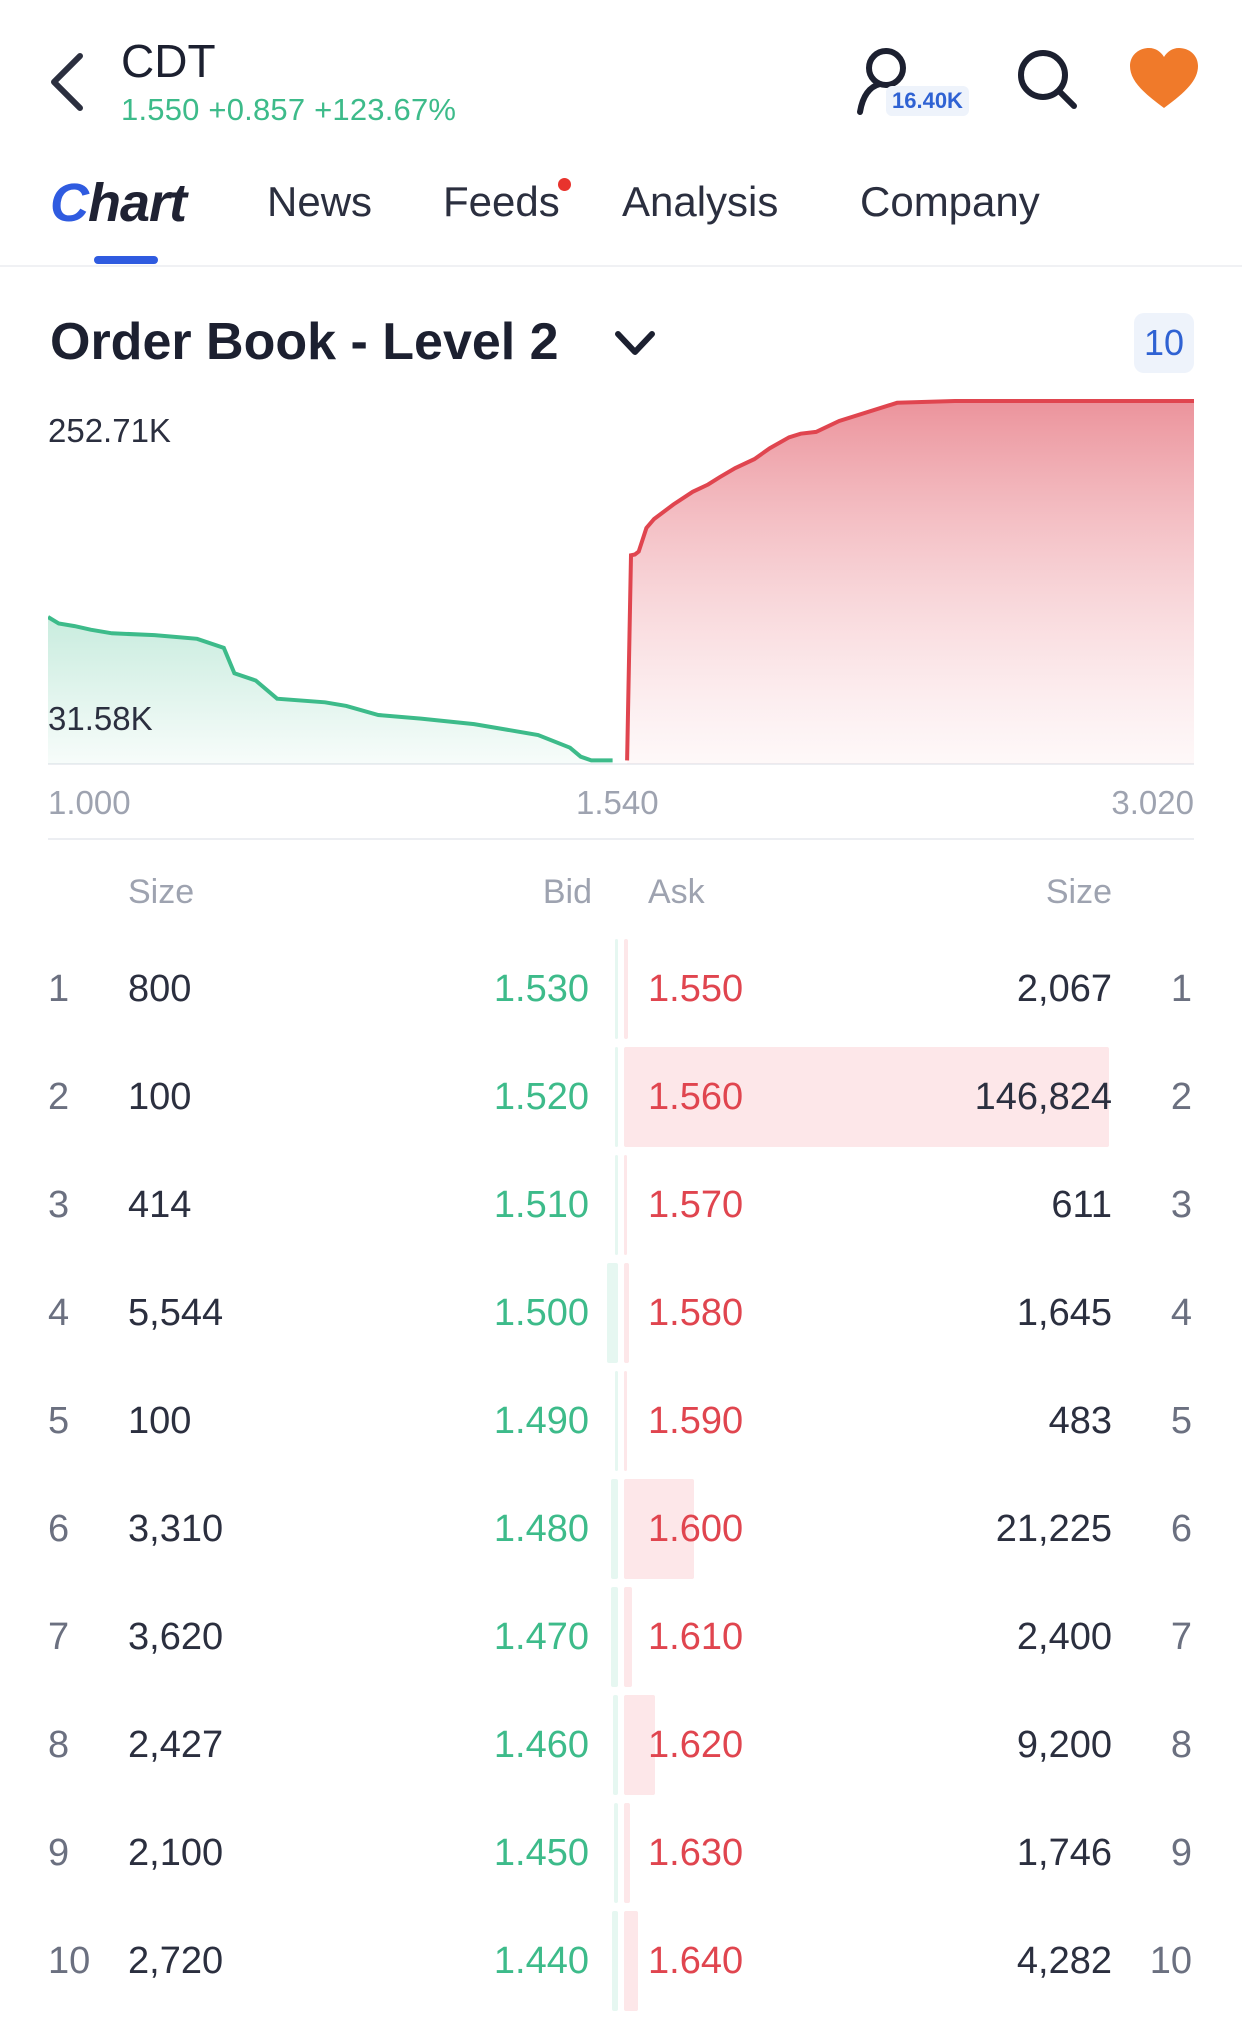  I want to click on back-button, so click(70, 80).